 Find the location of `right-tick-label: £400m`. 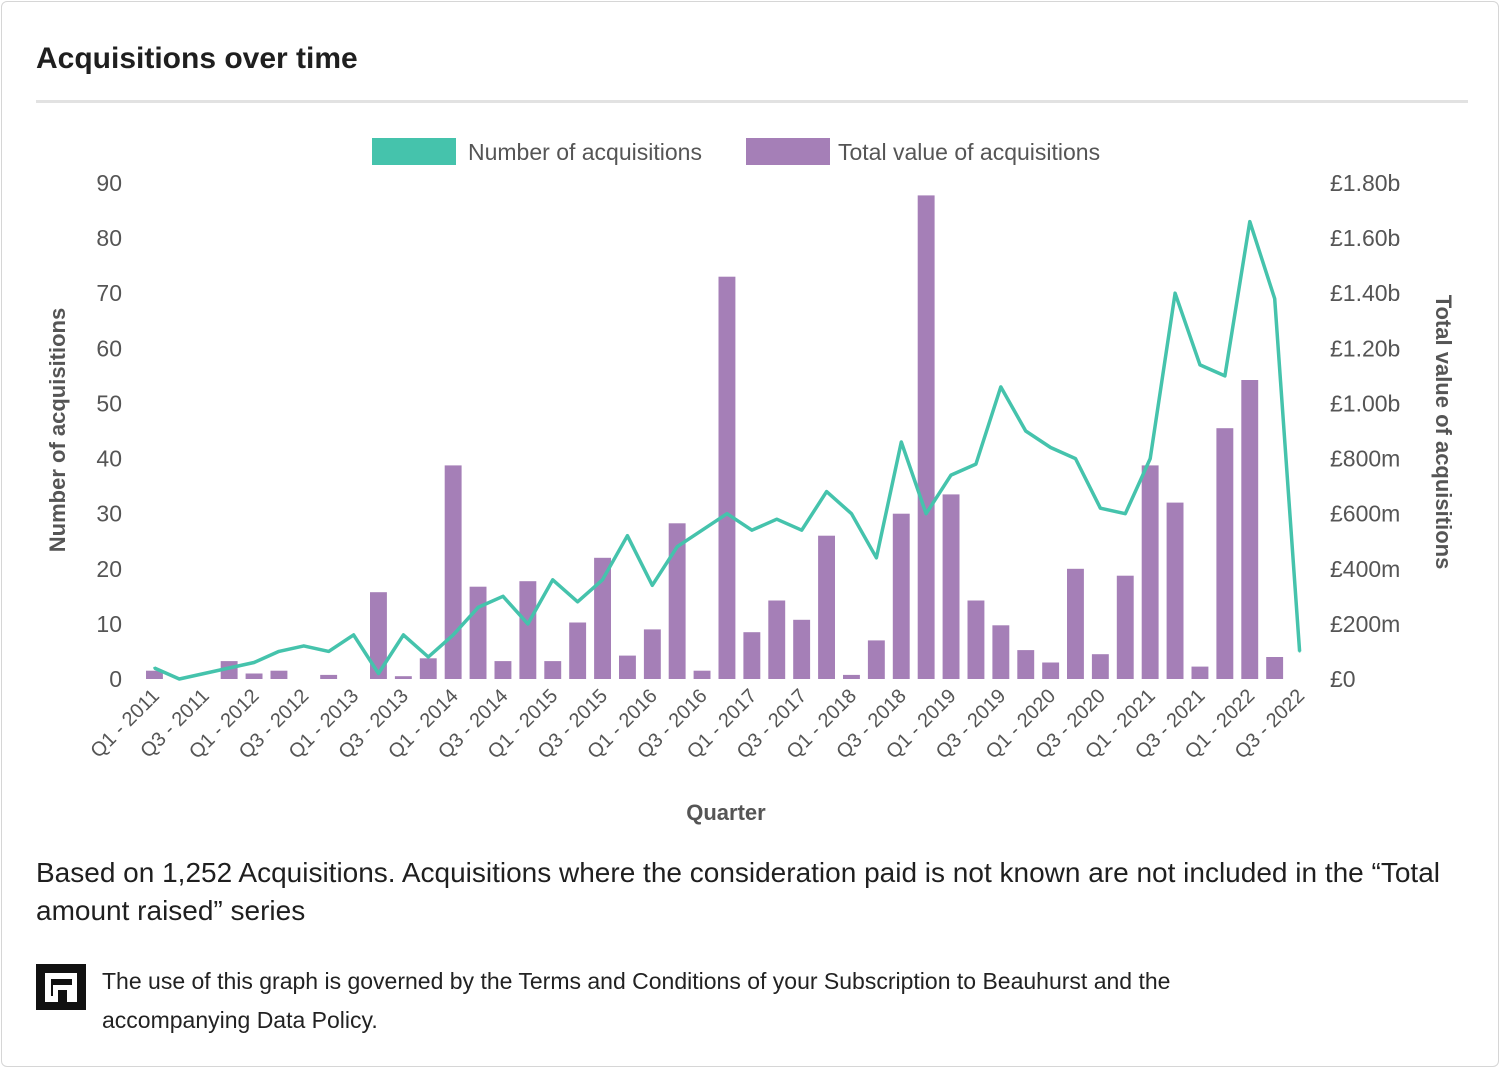

right-tick-label: £400m is located at coordinates (1365, 569).